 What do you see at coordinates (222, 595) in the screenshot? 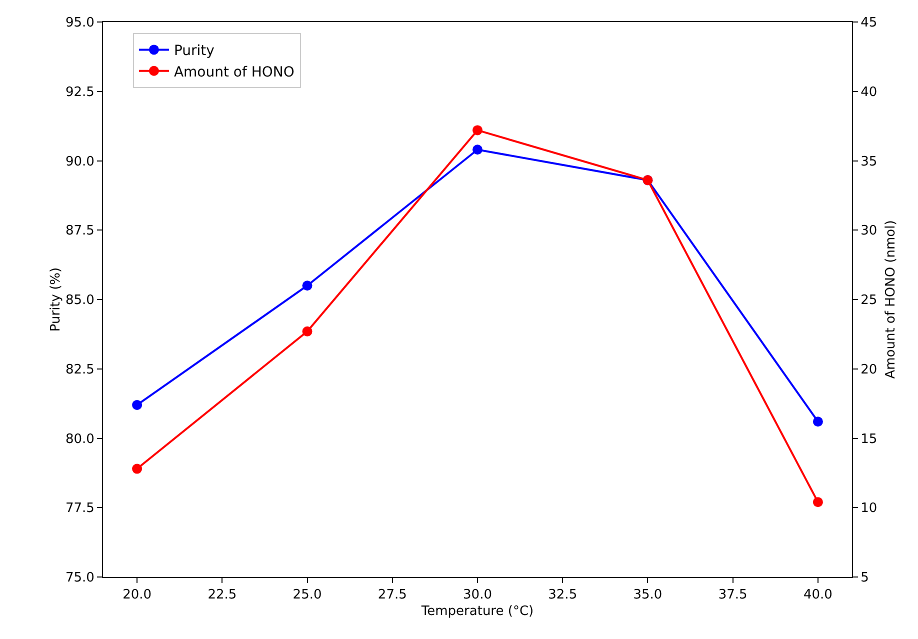
I see `x-tick-label: 22.5` at bounding box center [222, 595].